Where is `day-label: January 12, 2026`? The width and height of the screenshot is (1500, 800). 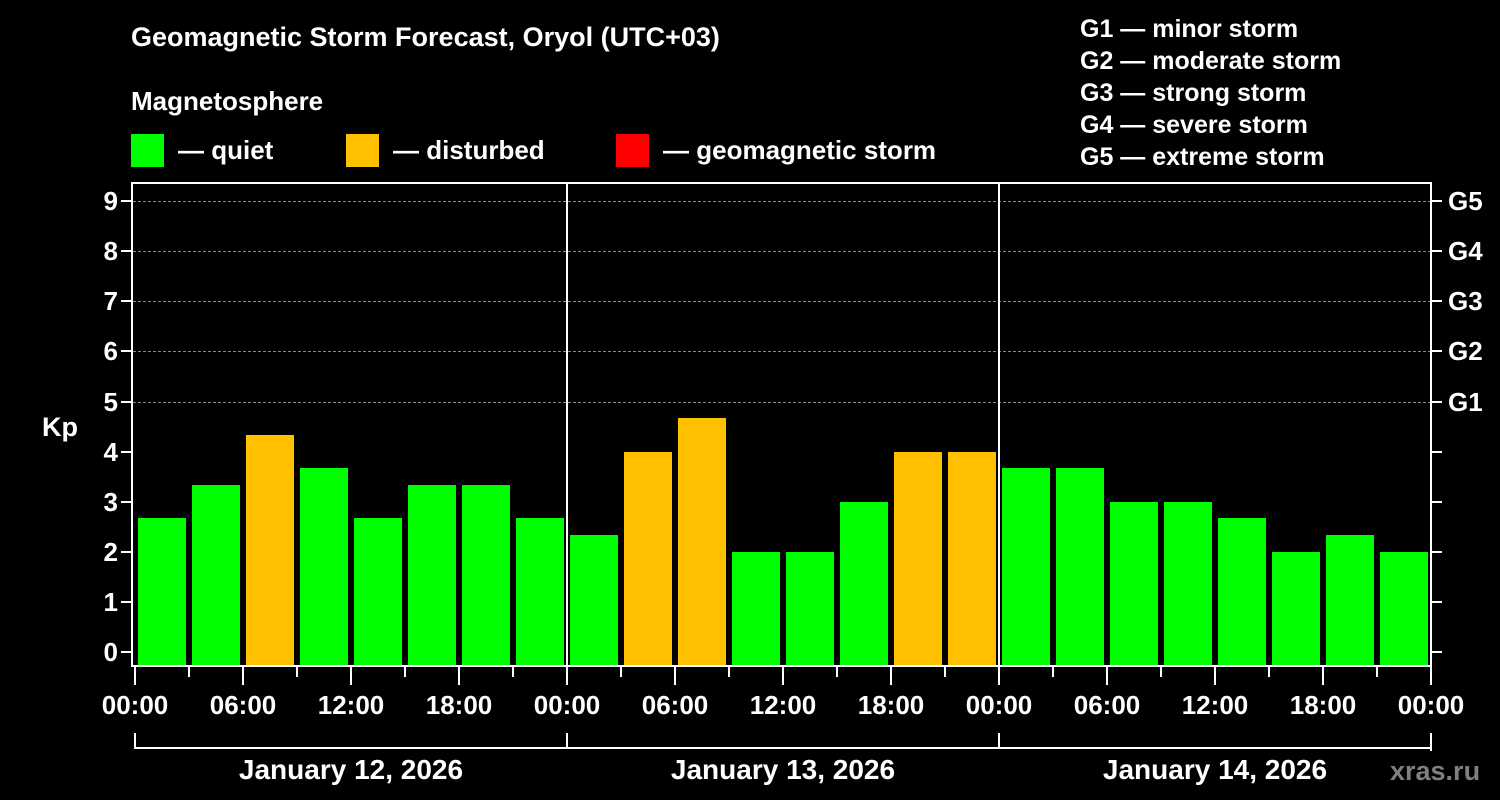
day-label: January 12, 2026 is located at coordinates (351, 769).